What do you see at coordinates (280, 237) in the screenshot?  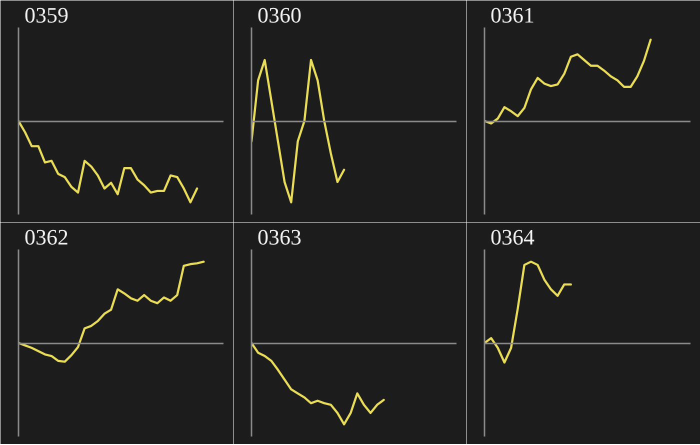 I see `chart-title: 0363` at bounding box center [280, 237].